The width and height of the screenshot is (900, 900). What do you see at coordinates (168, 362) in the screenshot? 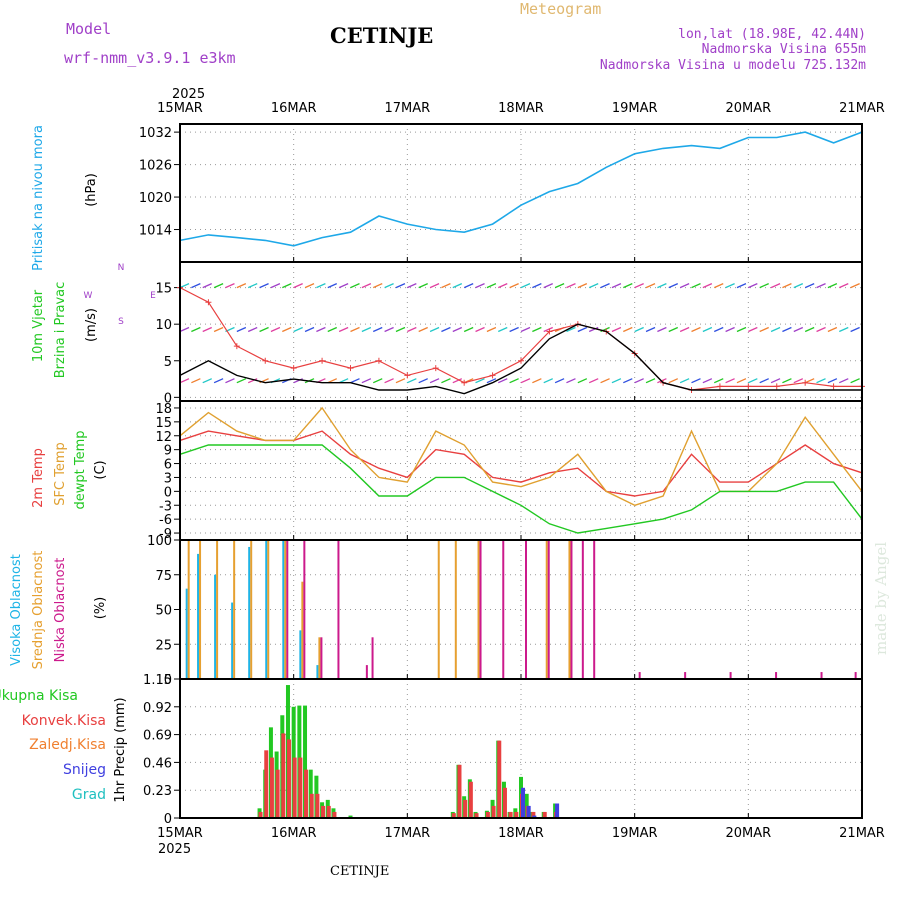
I see `y-tick-label: 5` at bounding box center [168, 362].